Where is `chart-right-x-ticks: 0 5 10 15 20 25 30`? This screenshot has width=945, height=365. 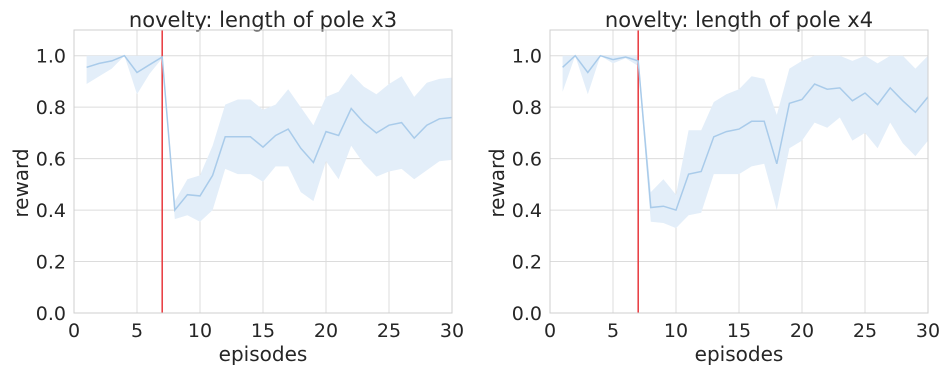
chart-right-x-ticks: 0 5 10 15 20 25 30 is located at coordinates (742, 331).